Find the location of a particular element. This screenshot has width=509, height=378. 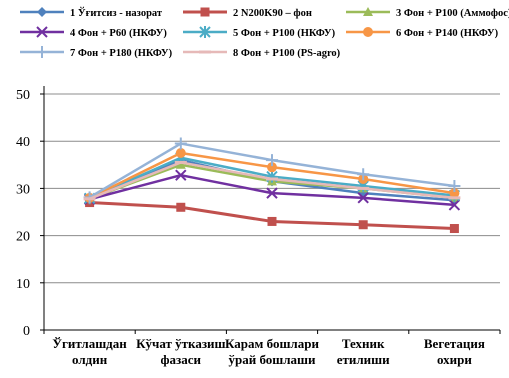

y-tick-label: 0 is located at coordinates (26, 331).